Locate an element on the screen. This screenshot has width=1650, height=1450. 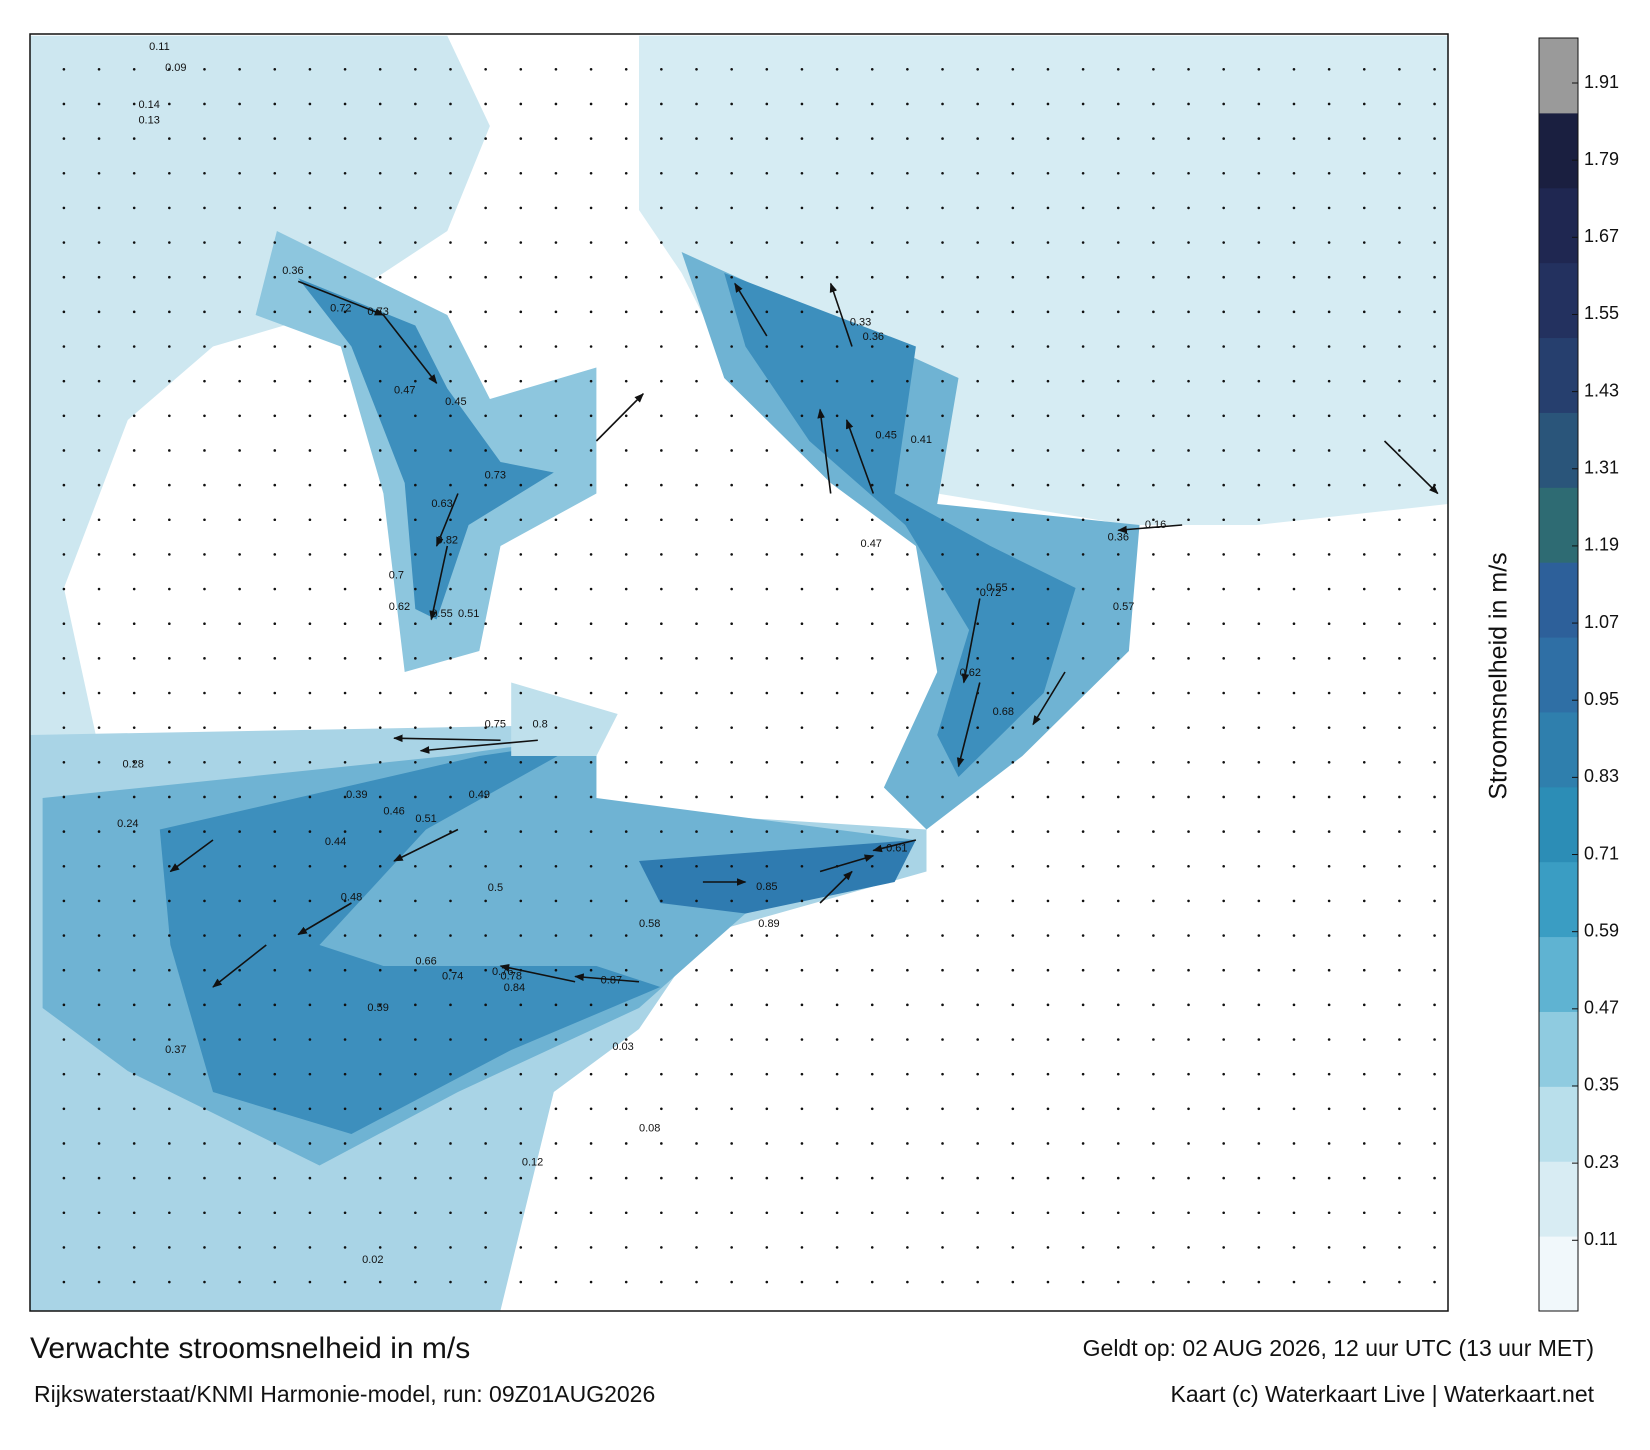
colorbar-tick-label: 0.83 is located at coordinates (1601, 776).